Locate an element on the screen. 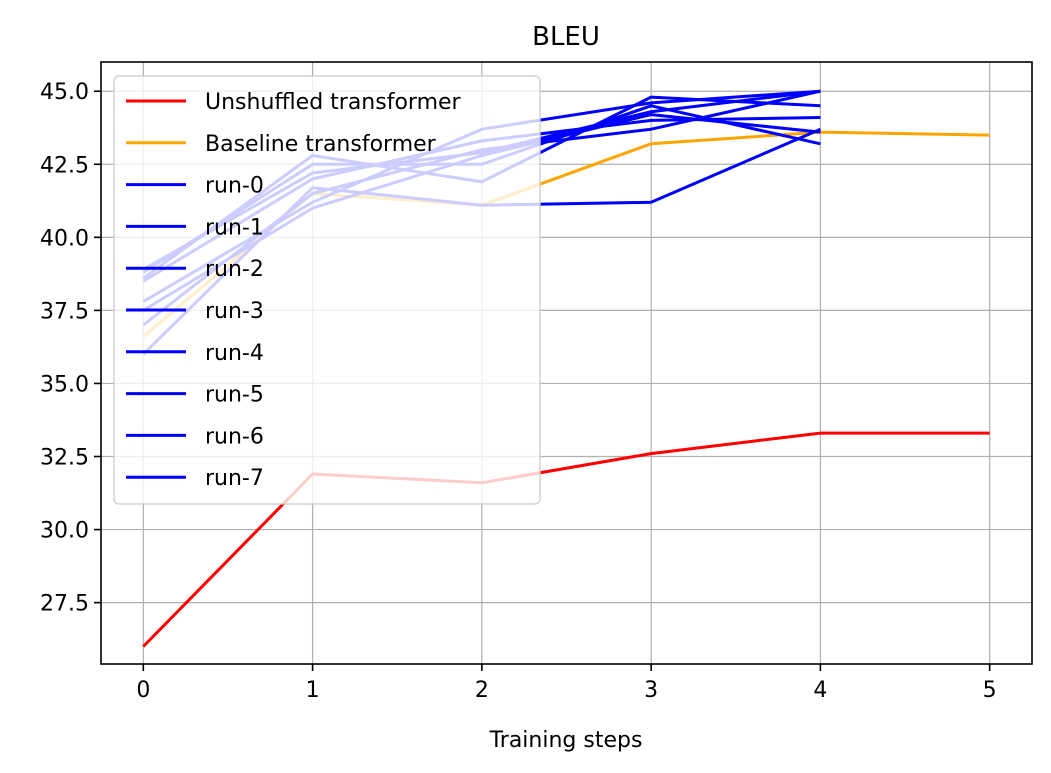  legend-label-4: run-2 is located at coordinates (234, 269).